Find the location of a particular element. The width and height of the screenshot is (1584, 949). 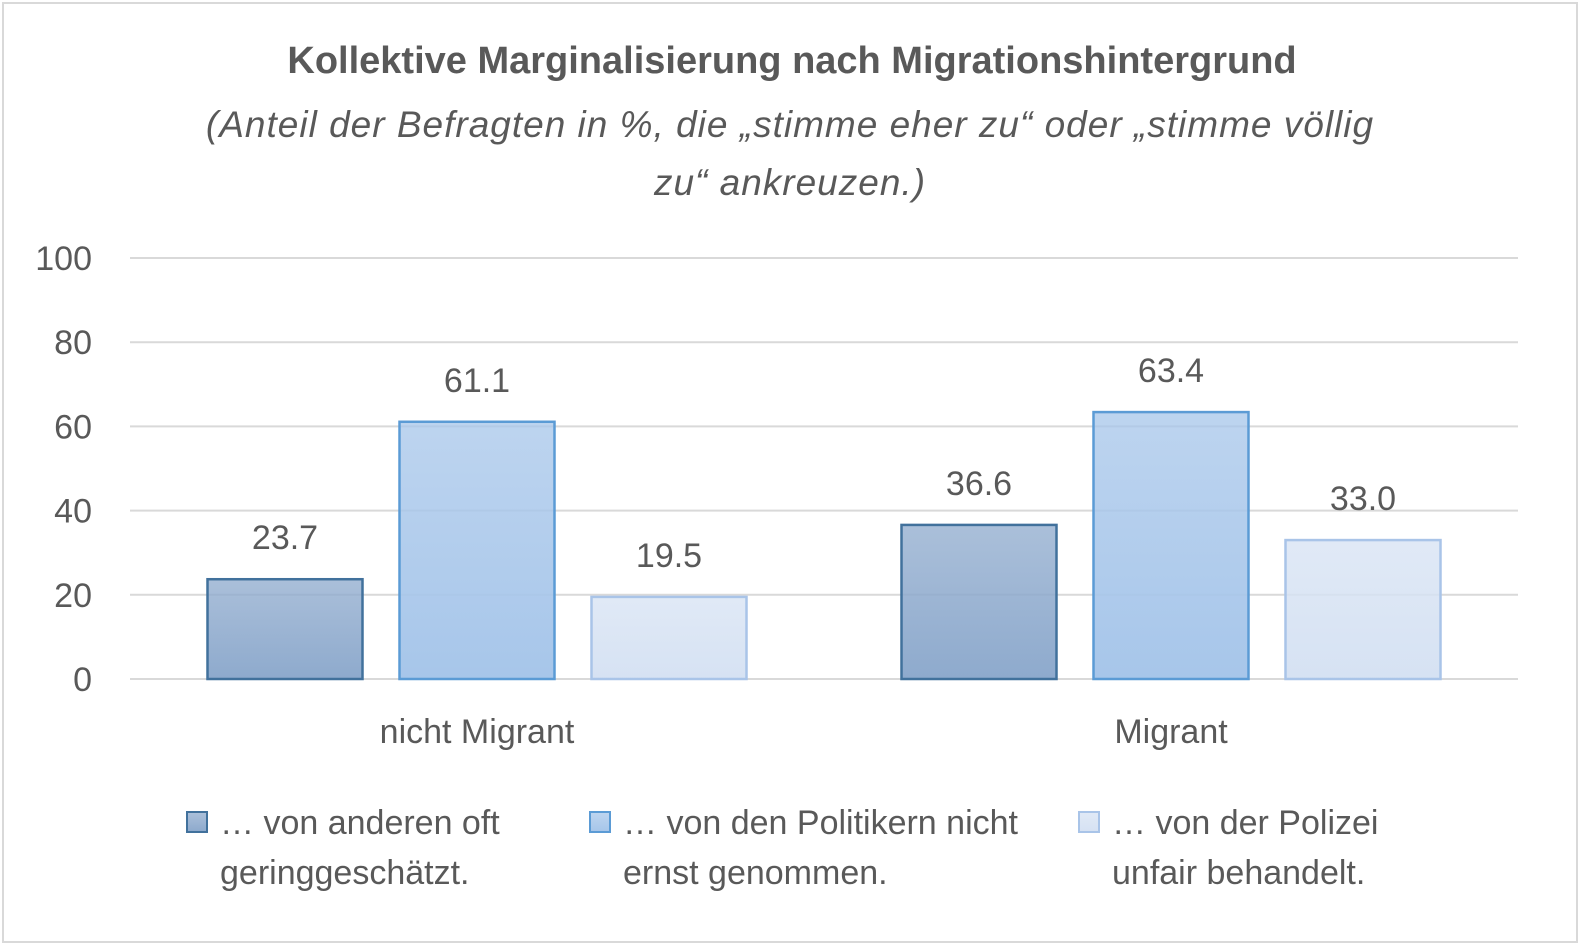

y-tick-label: 60 is located at coordinates (73, 427).